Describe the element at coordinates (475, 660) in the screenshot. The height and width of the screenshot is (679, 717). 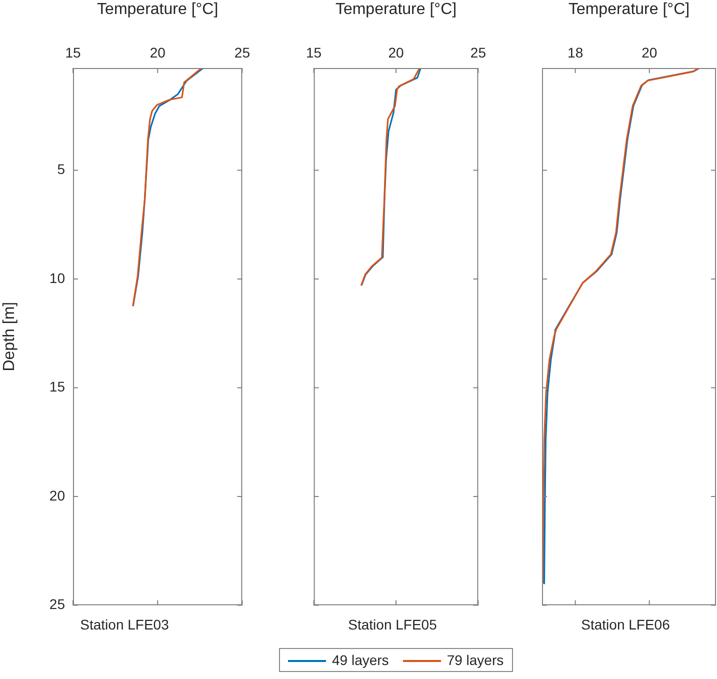
I see `legend-label: 79 layers` at that location.